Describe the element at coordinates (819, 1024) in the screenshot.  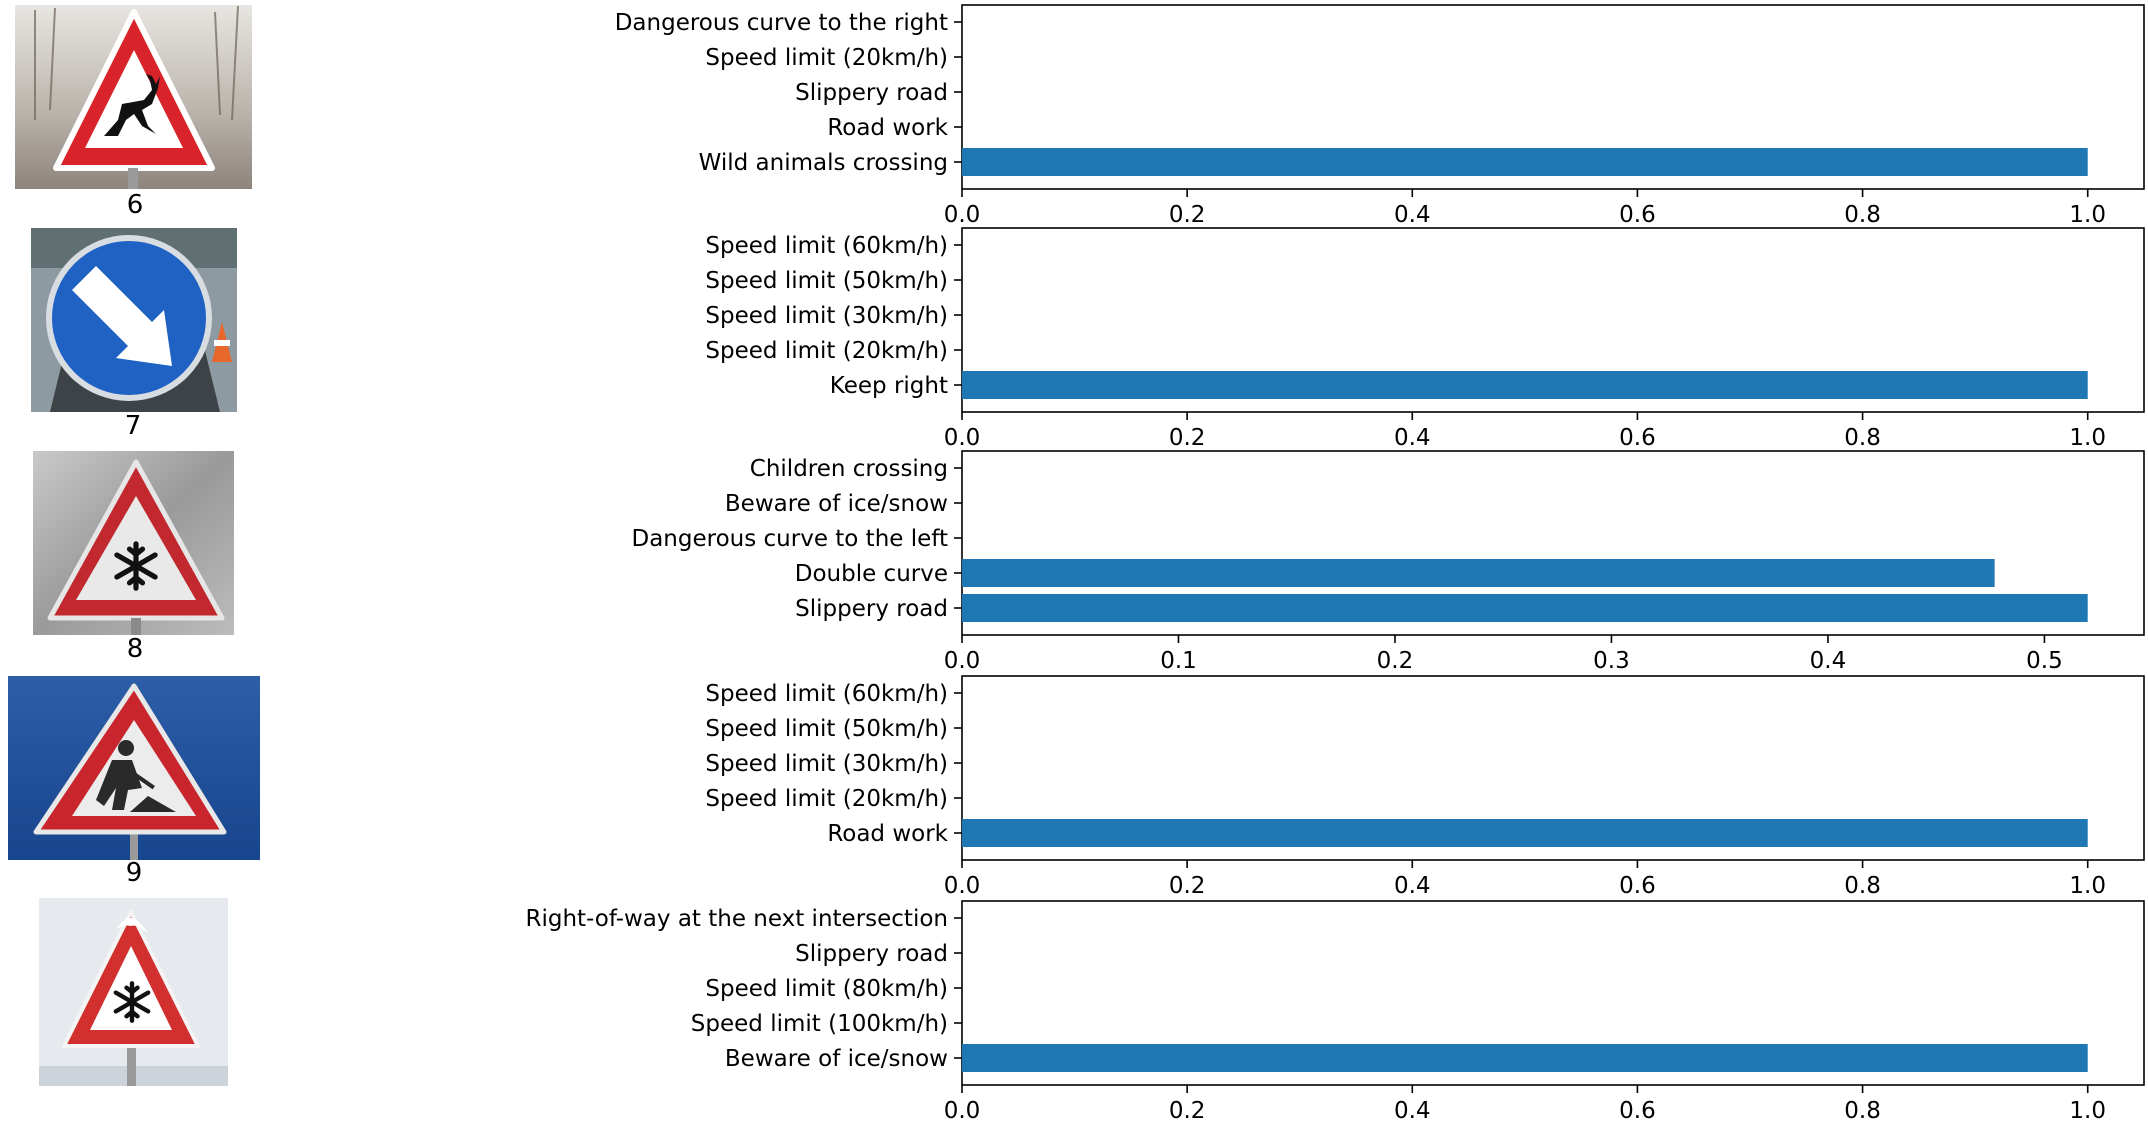
I see `y-tick-label: Speed limit (100km/h)` at that location.